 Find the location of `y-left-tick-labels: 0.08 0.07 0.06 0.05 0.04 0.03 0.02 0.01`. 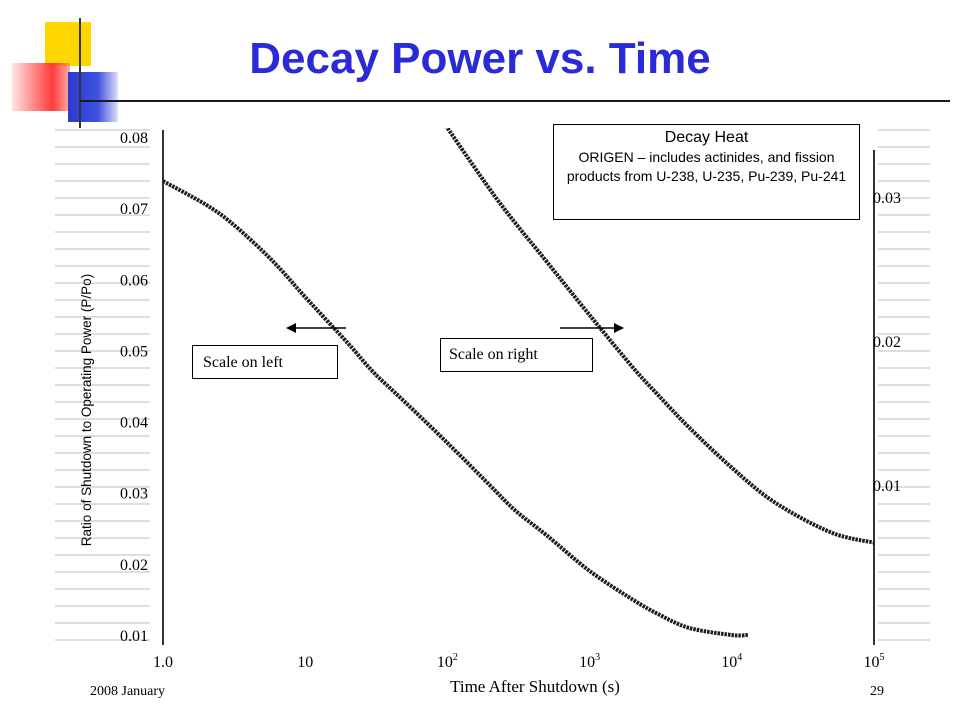

y-left-tick-labels: 0.08 0.07 0.06 0.05 0.04 0.03 0.02 0.01 is located at coordinates (134, 387).